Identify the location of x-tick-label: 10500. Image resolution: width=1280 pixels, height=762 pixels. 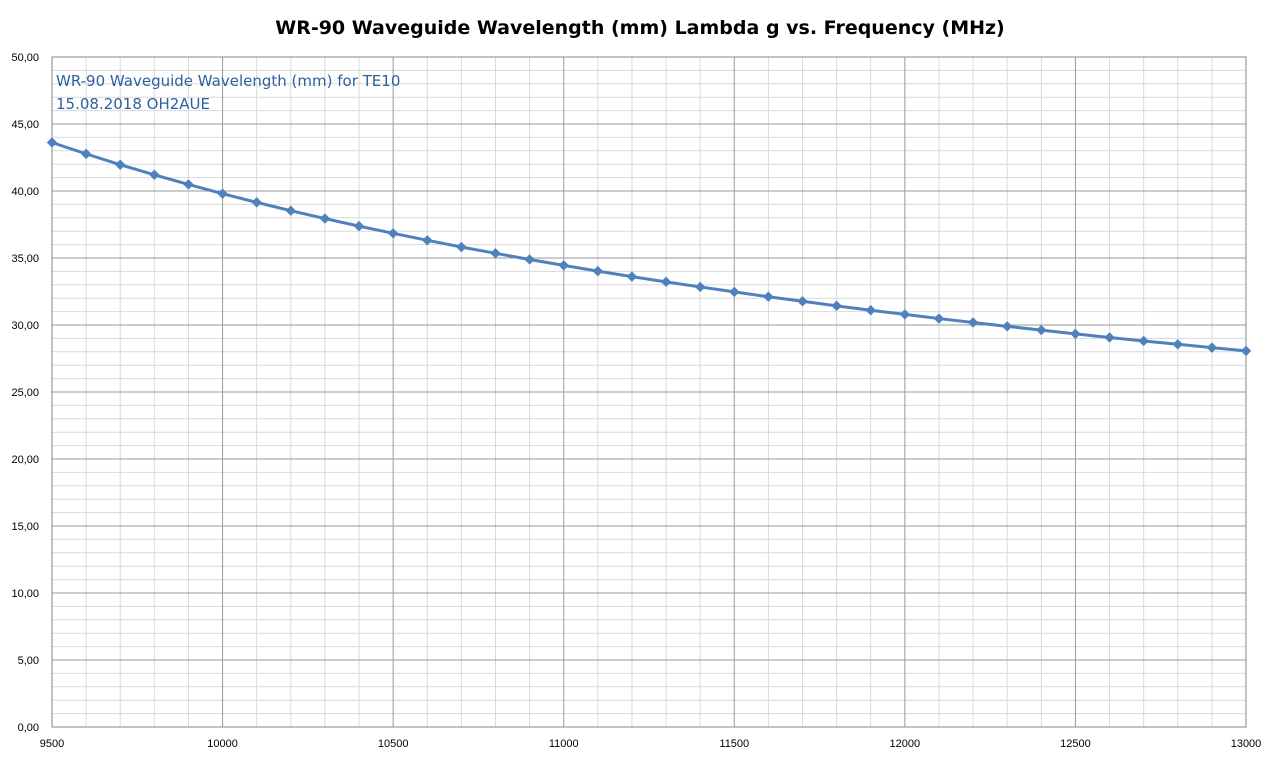
(393, 744).